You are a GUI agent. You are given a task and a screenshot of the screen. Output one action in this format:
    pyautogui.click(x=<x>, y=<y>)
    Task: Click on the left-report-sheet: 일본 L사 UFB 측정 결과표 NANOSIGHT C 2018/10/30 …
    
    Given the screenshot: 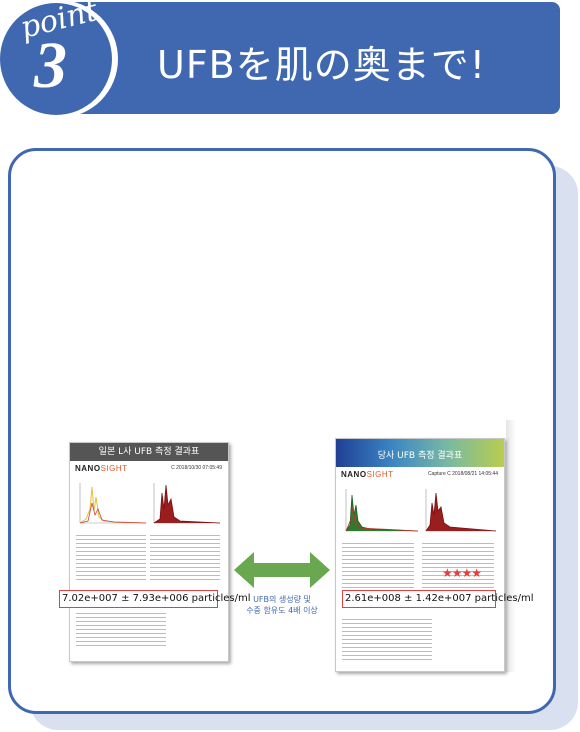 What is the action you would take?
    pyautogui.click(x=149, y=552)
    